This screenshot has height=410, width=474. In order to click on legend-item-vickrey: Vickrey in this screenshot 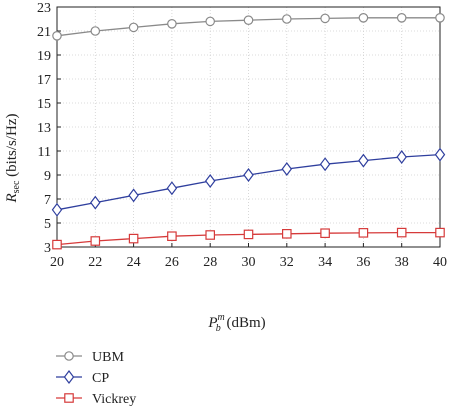, I will do `click(96, 399)`.